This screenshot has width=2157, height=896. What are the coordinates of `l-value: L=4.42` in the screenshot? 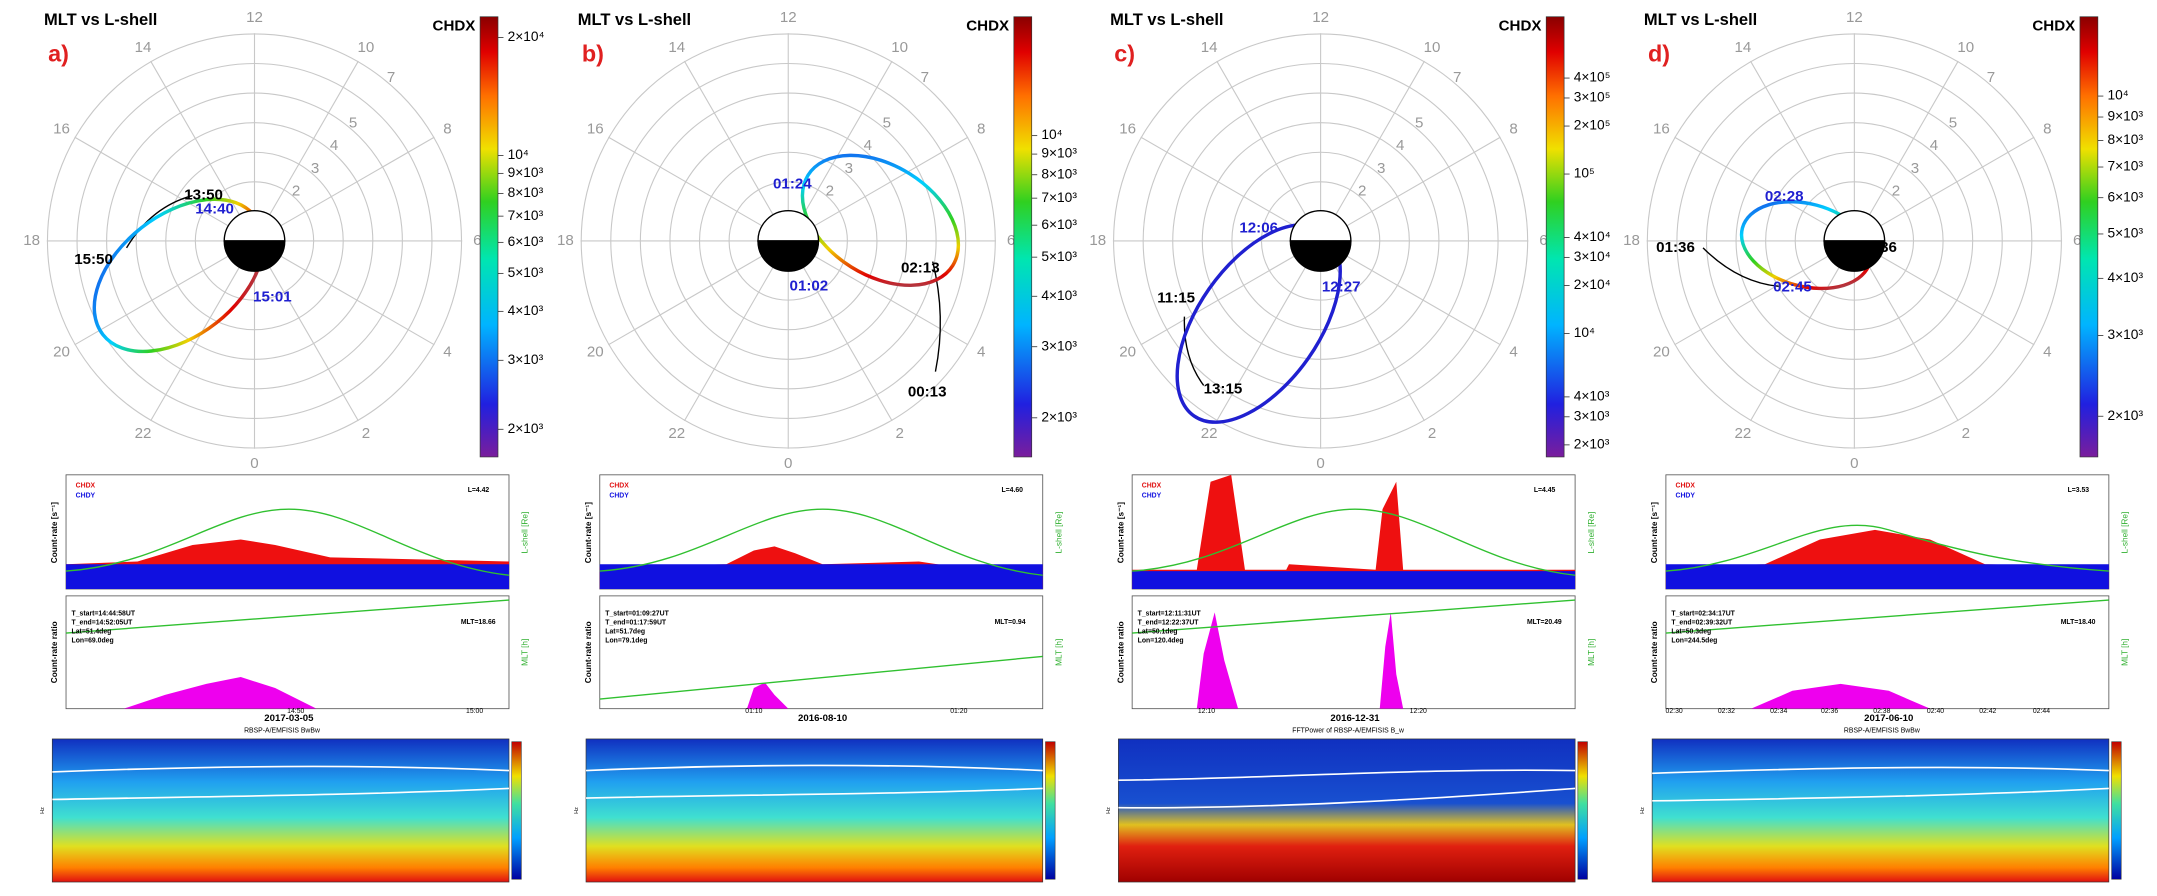 It's located at (479, 490).